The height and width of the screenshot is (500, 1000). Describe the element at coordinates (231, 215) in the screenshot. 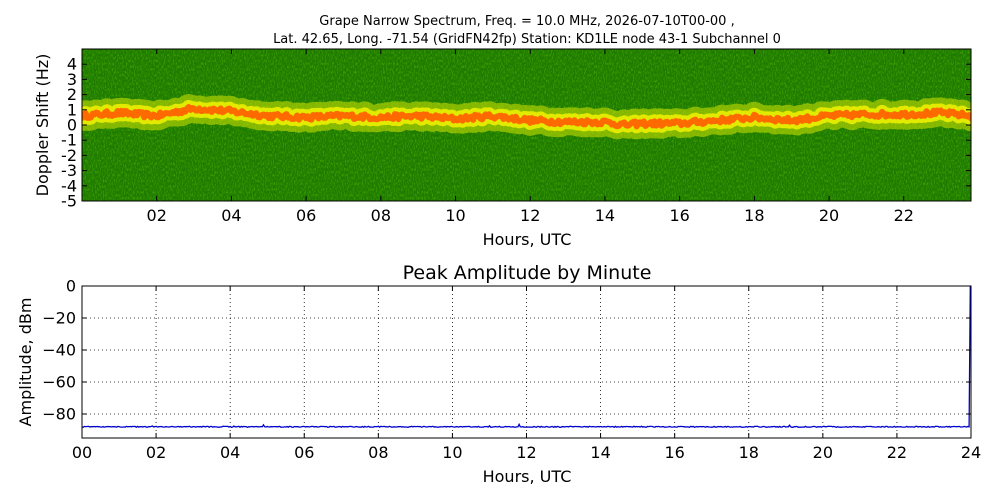

I see `spectrogram-xtick-label: 04` at that location.